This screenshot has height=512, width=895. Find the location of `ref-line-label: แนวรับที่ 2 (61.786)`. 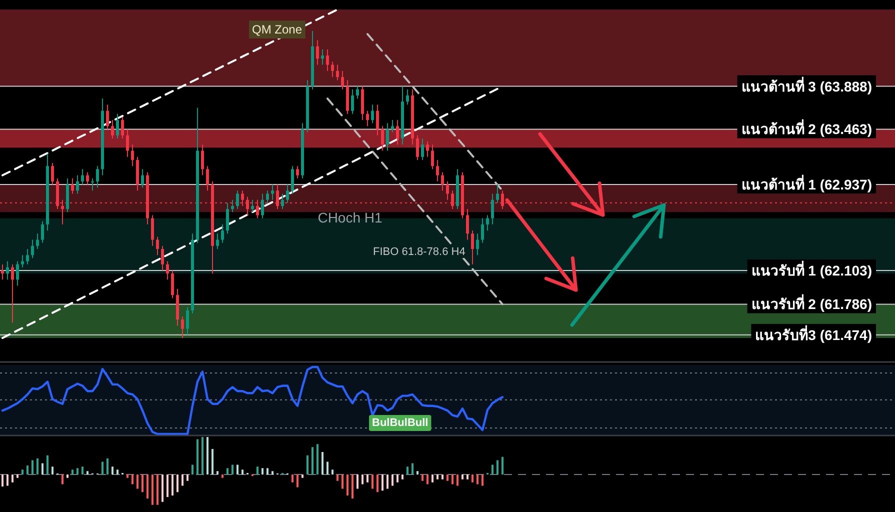

ref-line-label: แนวรับที่ 2 (61.786) is located at coordinates (811, 303).